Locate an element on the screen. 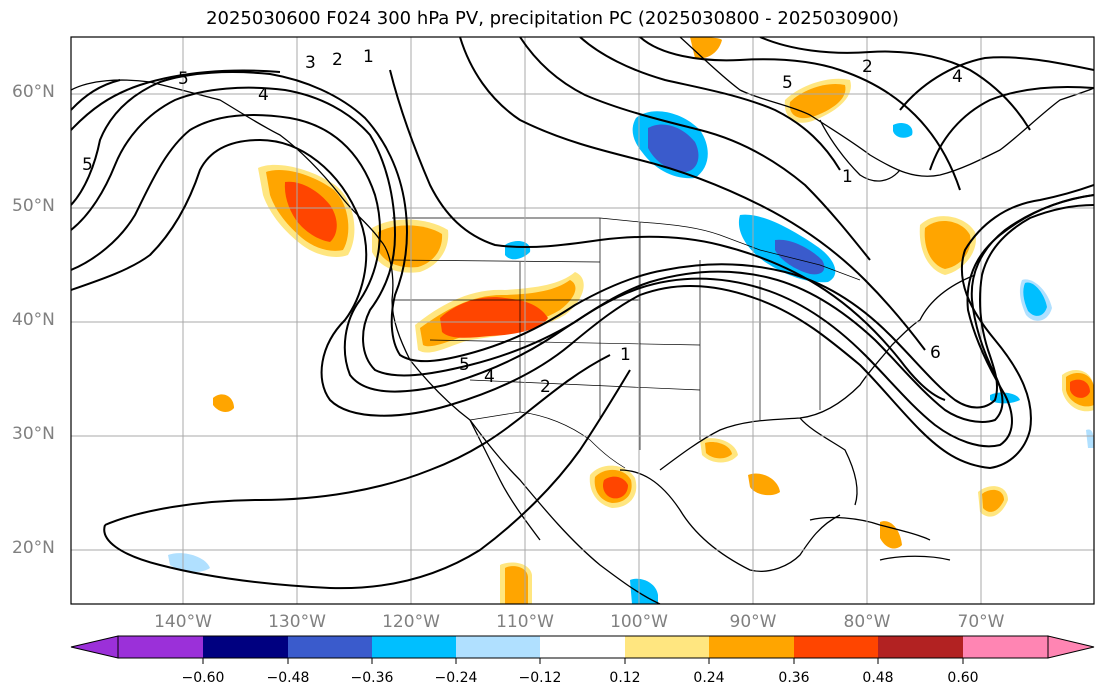  colorbar-label: −0.12 is located at coordinates (540, 678).